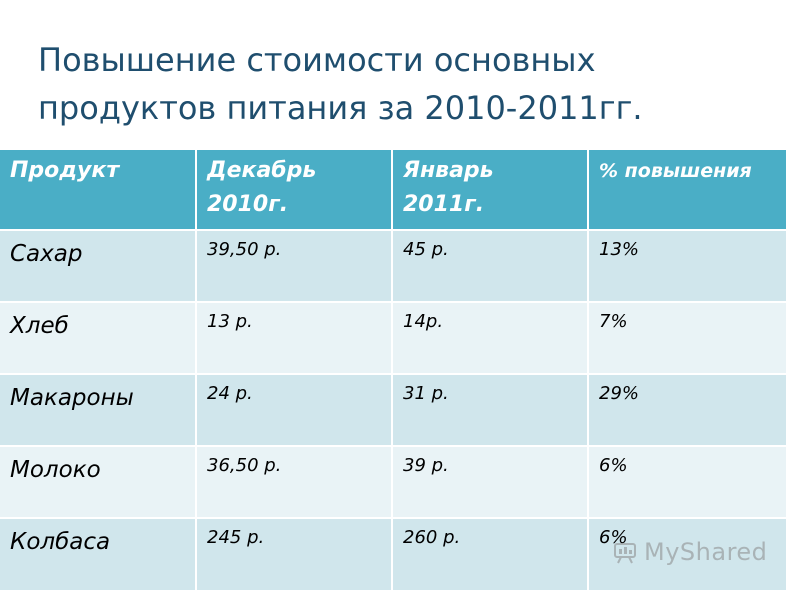 This screenshot has width=800, height=600. I want to click on cell-january-price: 14р., so click(490, 337).